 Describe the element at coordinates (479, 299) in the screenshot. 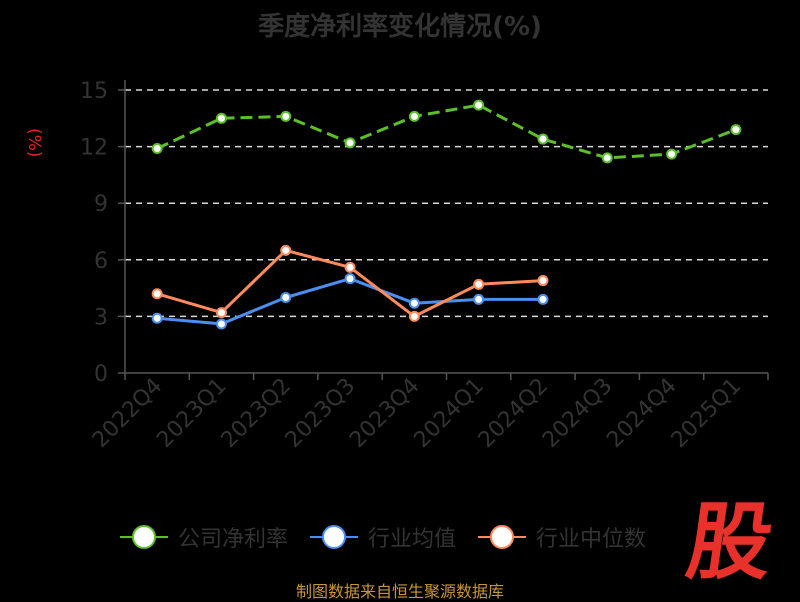

I see `data-point-s1-2024Q1` at that location.